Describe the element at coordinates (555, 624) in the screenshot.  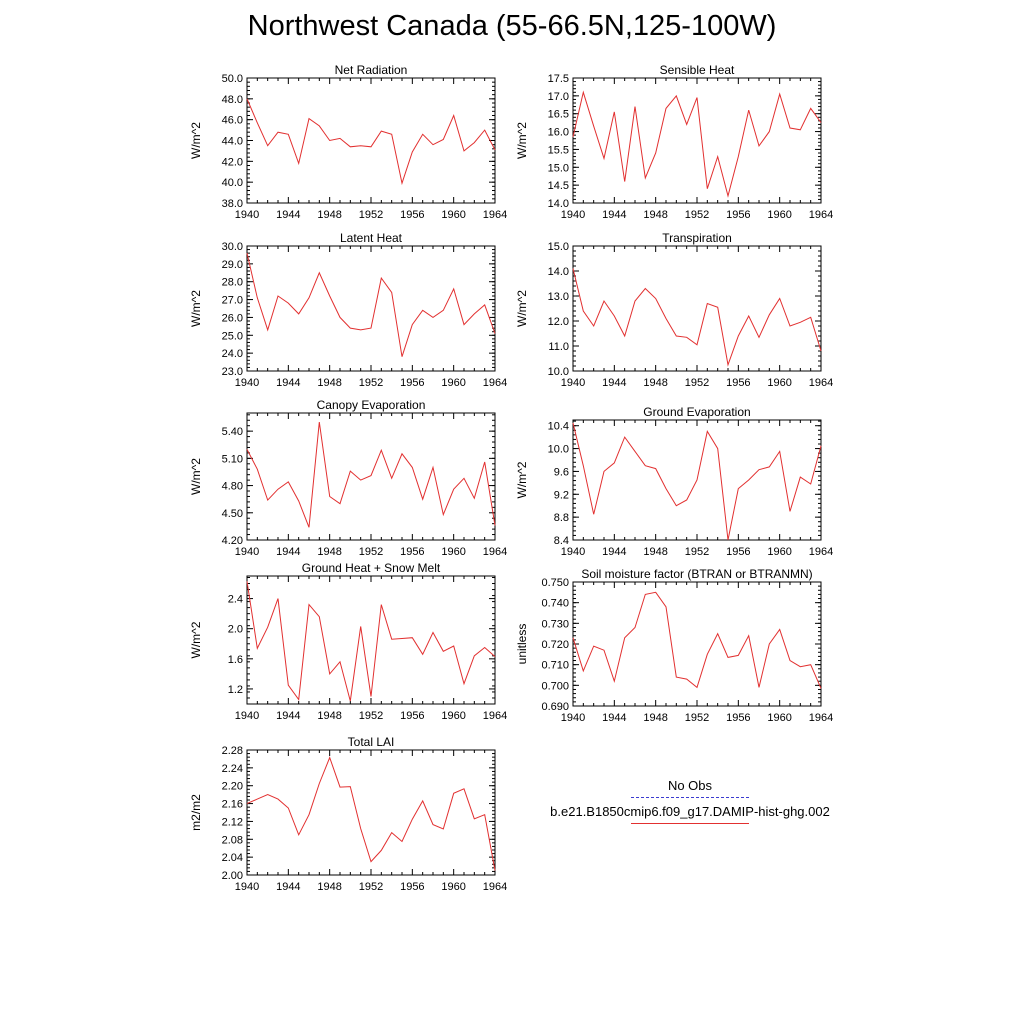
I see `y-tick-label: 0.730` at that location.